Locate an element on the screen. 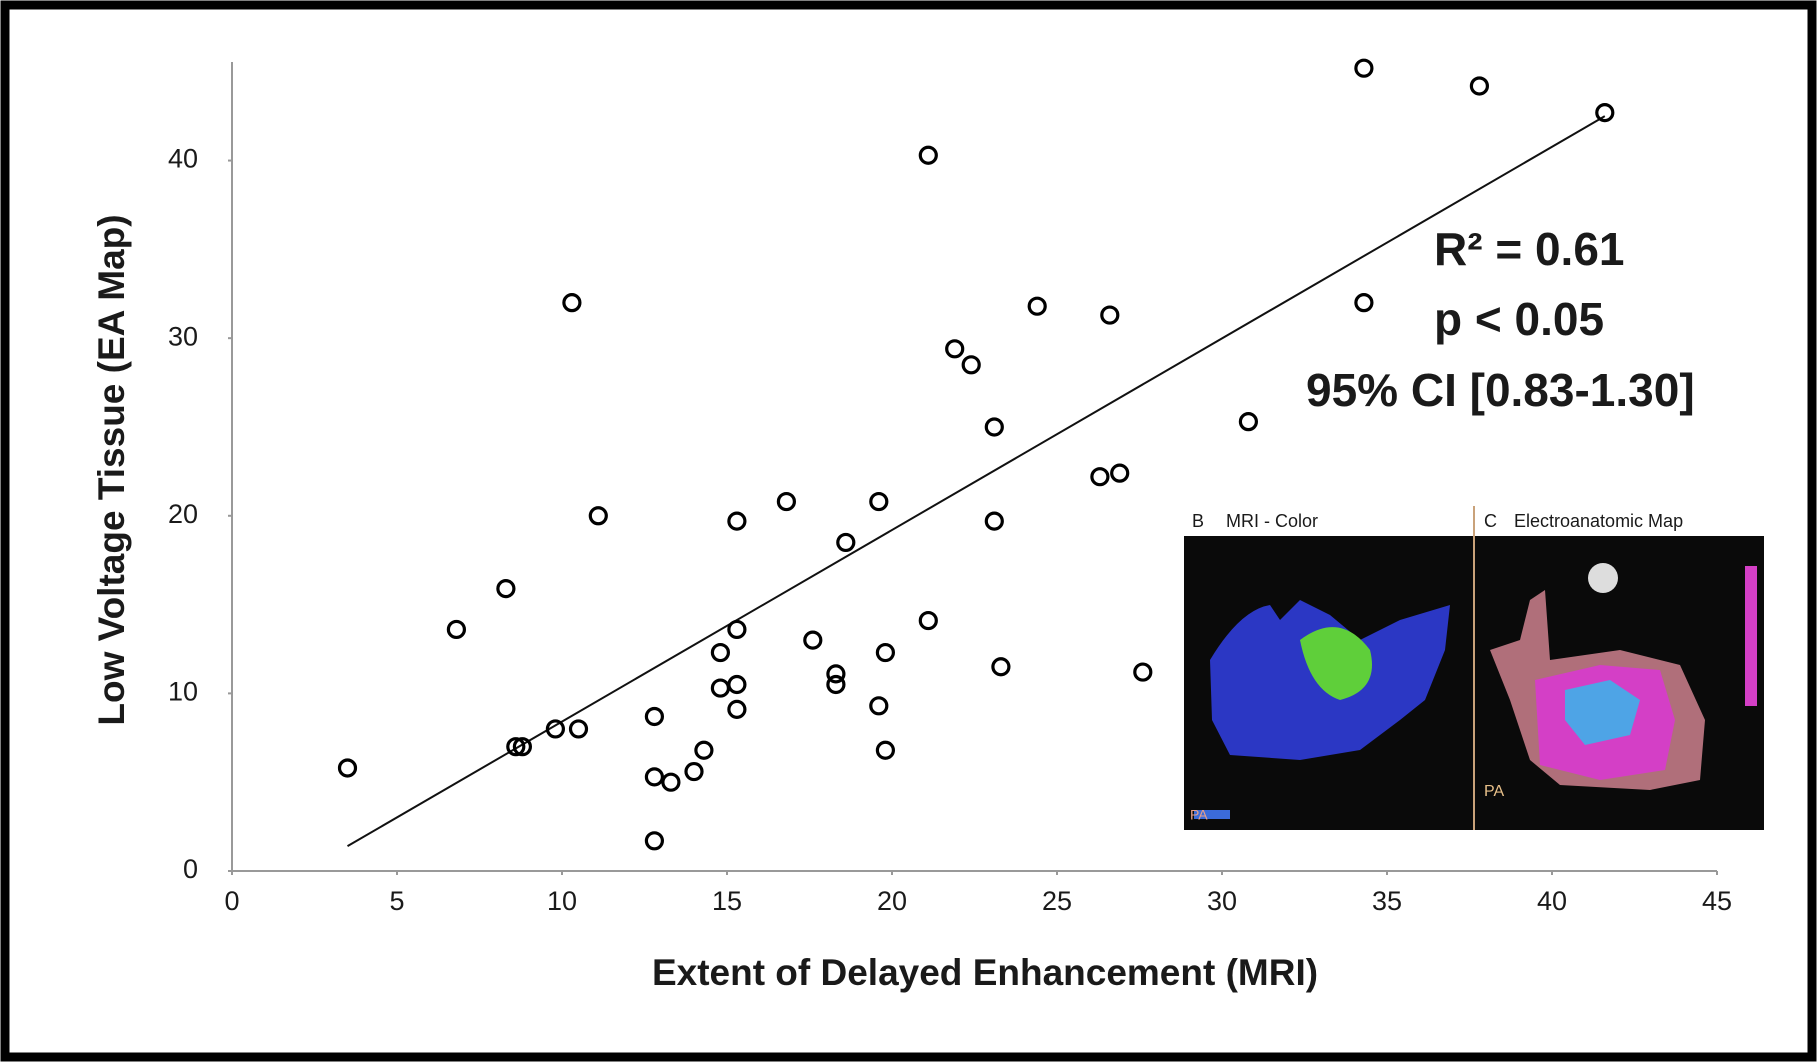 This screenshot has width=1817, height=1062. x-tick-label: 10 is located at coordinates (562, 901).